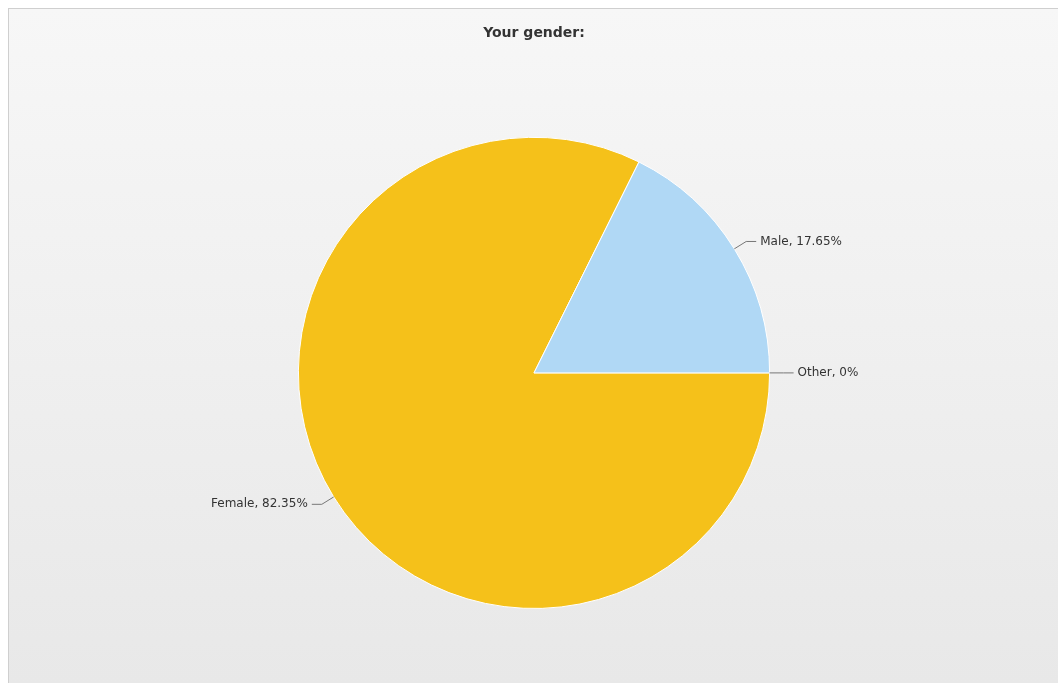 This screenshot has height=683, width=1058. Describe the element at coordinates (801, 240) in the screenshot. I see `slice-label: Male, 17.65%` at that location.